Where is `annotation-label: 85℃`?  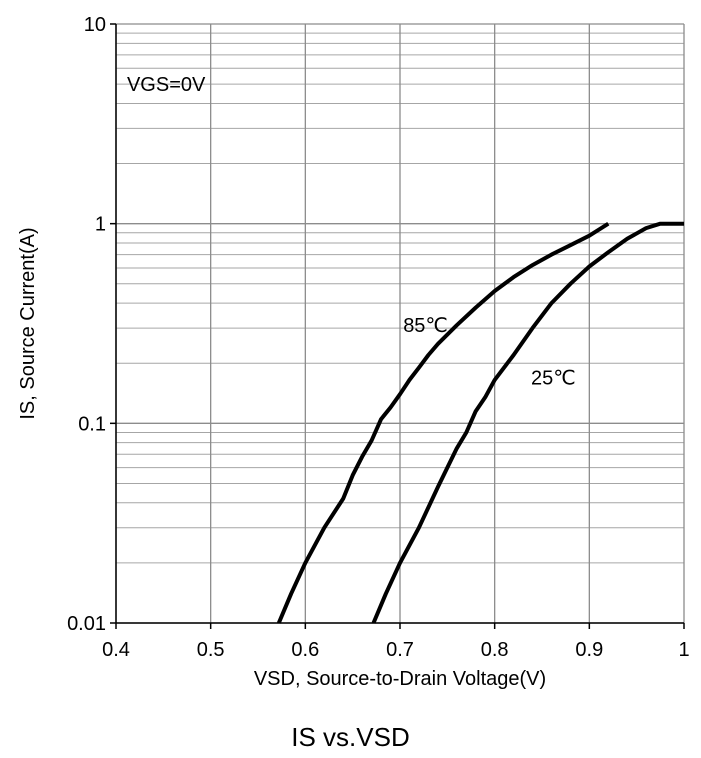 annotation-label: 85℃ is located at coordinates (425, 326).